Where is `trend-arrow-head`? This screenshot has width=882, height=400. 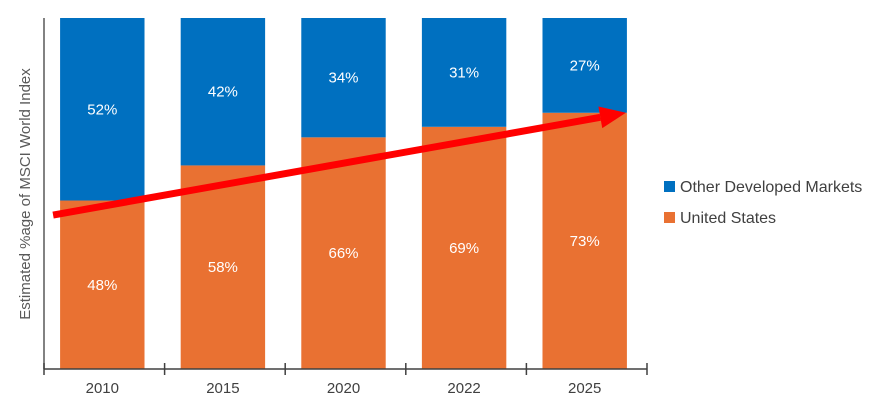 trend-arrow-head is located at coordinates (612, 117).